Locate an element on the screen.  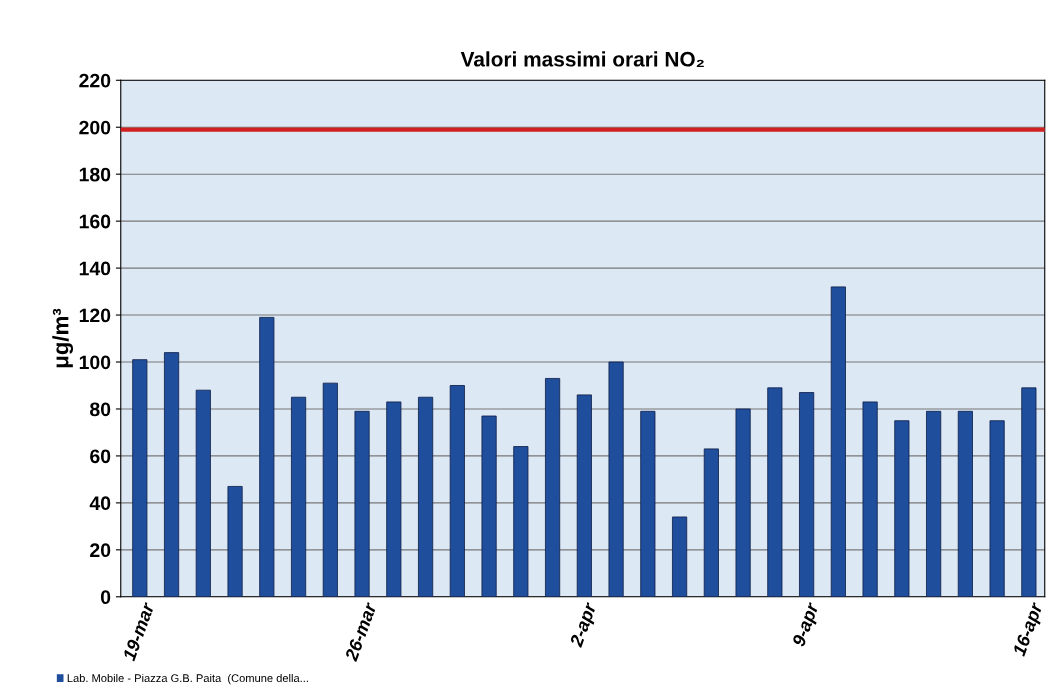
y-tick-label: 60 is located at coordinates (100, 456).